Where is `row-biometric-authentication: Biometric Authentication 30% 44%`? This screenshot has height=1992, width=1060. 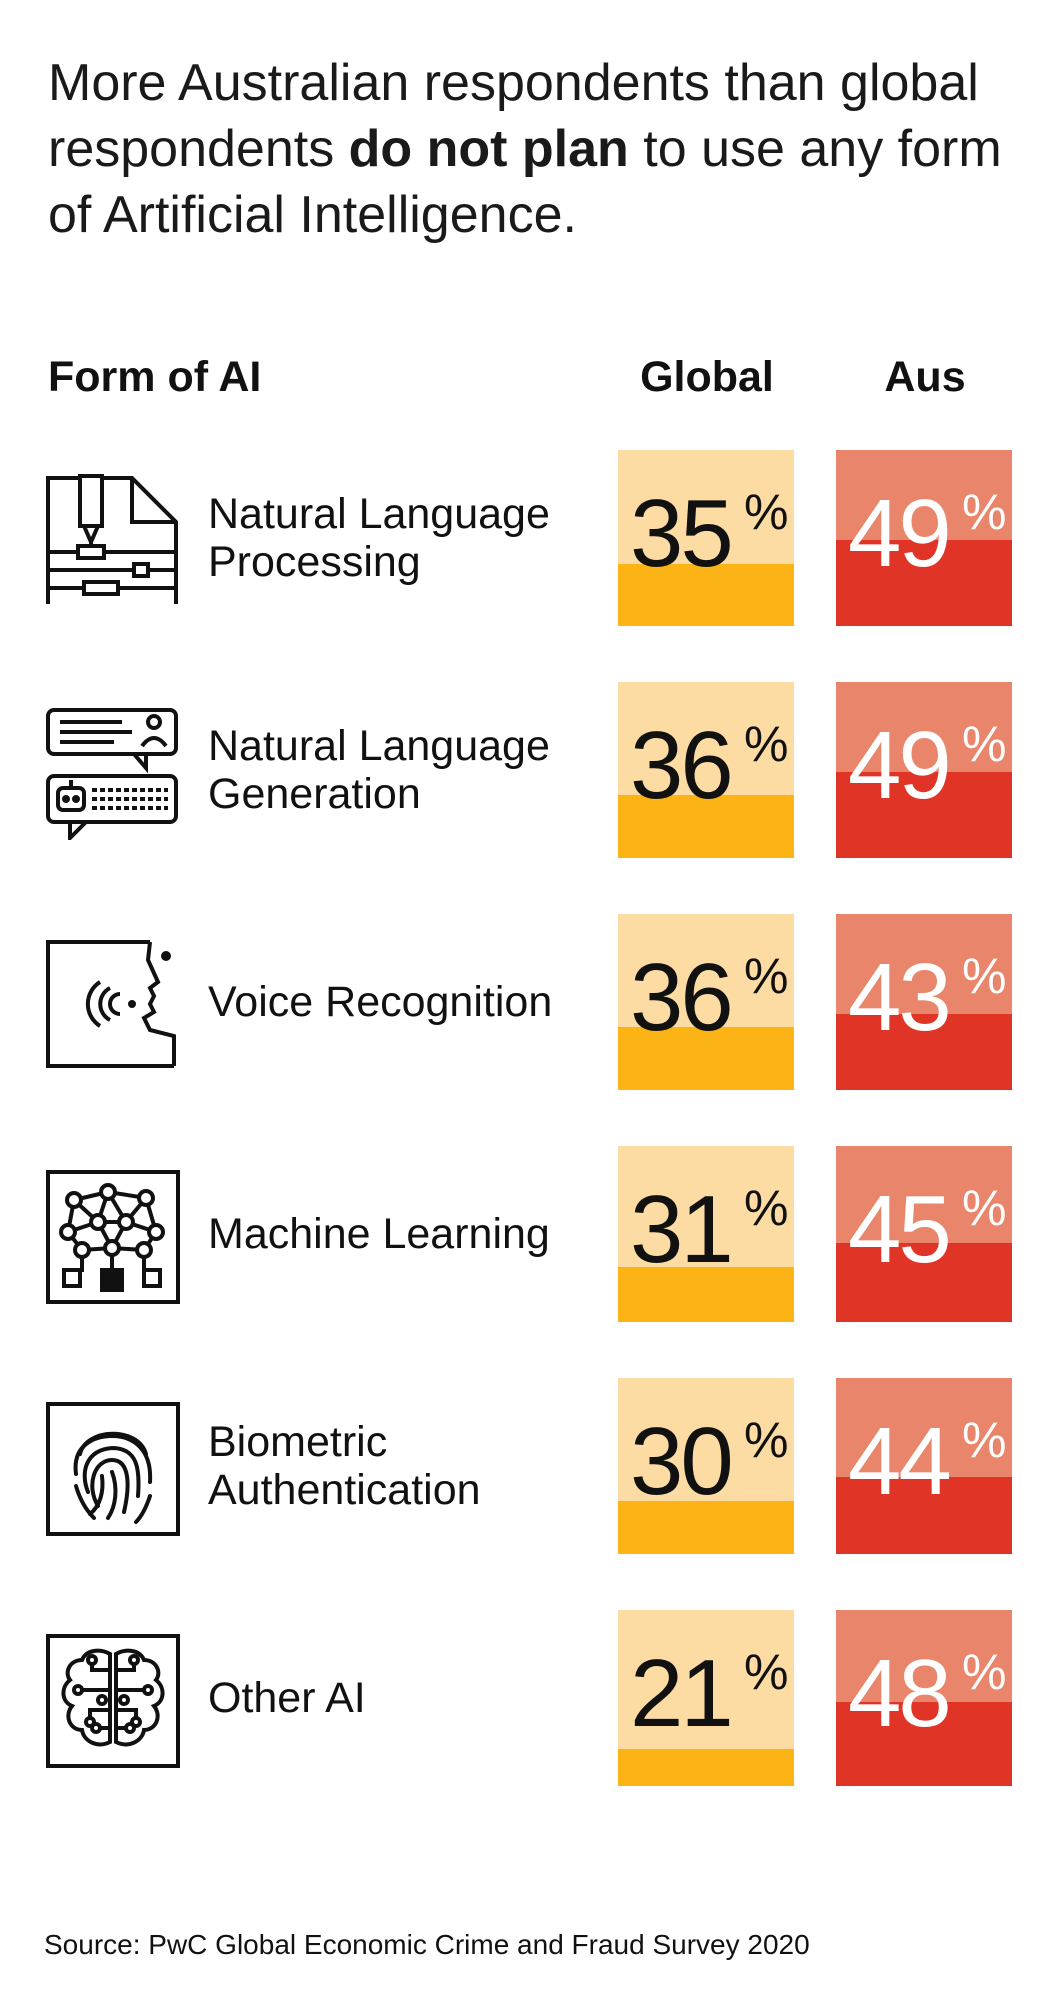 row-biometric-authentication: Biometric Authentication 30% 44% is located at coordinates (530, 1467).